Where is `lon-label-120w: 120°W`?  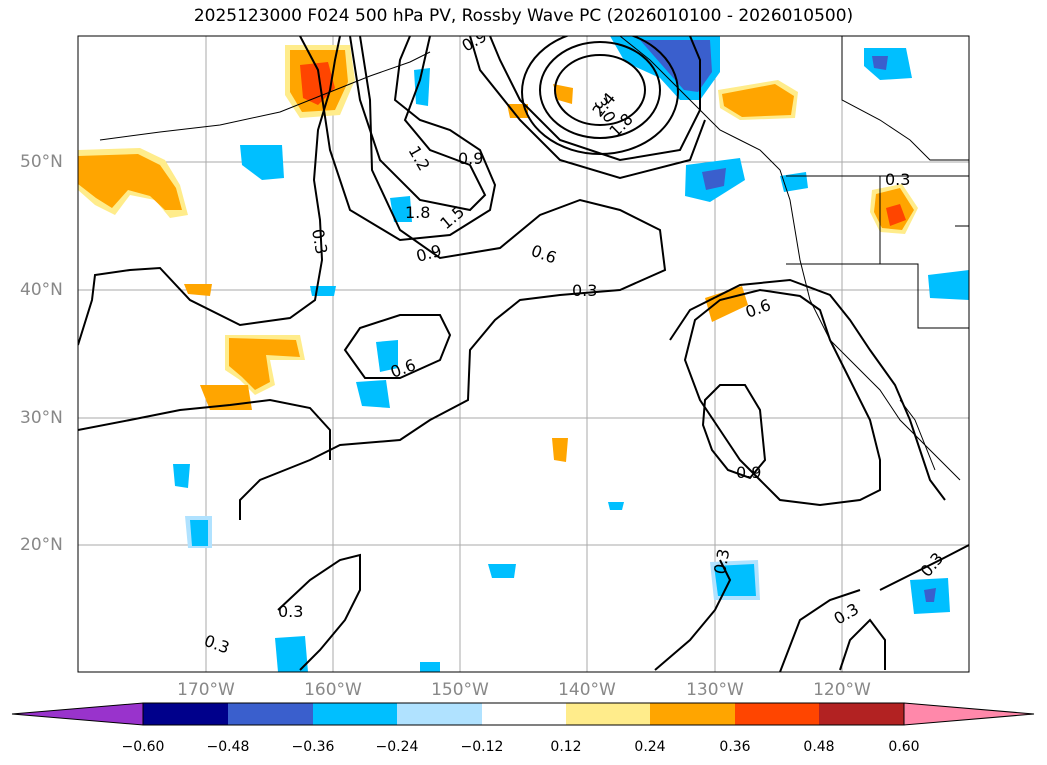 lon-label-120w: 120°W is located at coordinates (842, 690).